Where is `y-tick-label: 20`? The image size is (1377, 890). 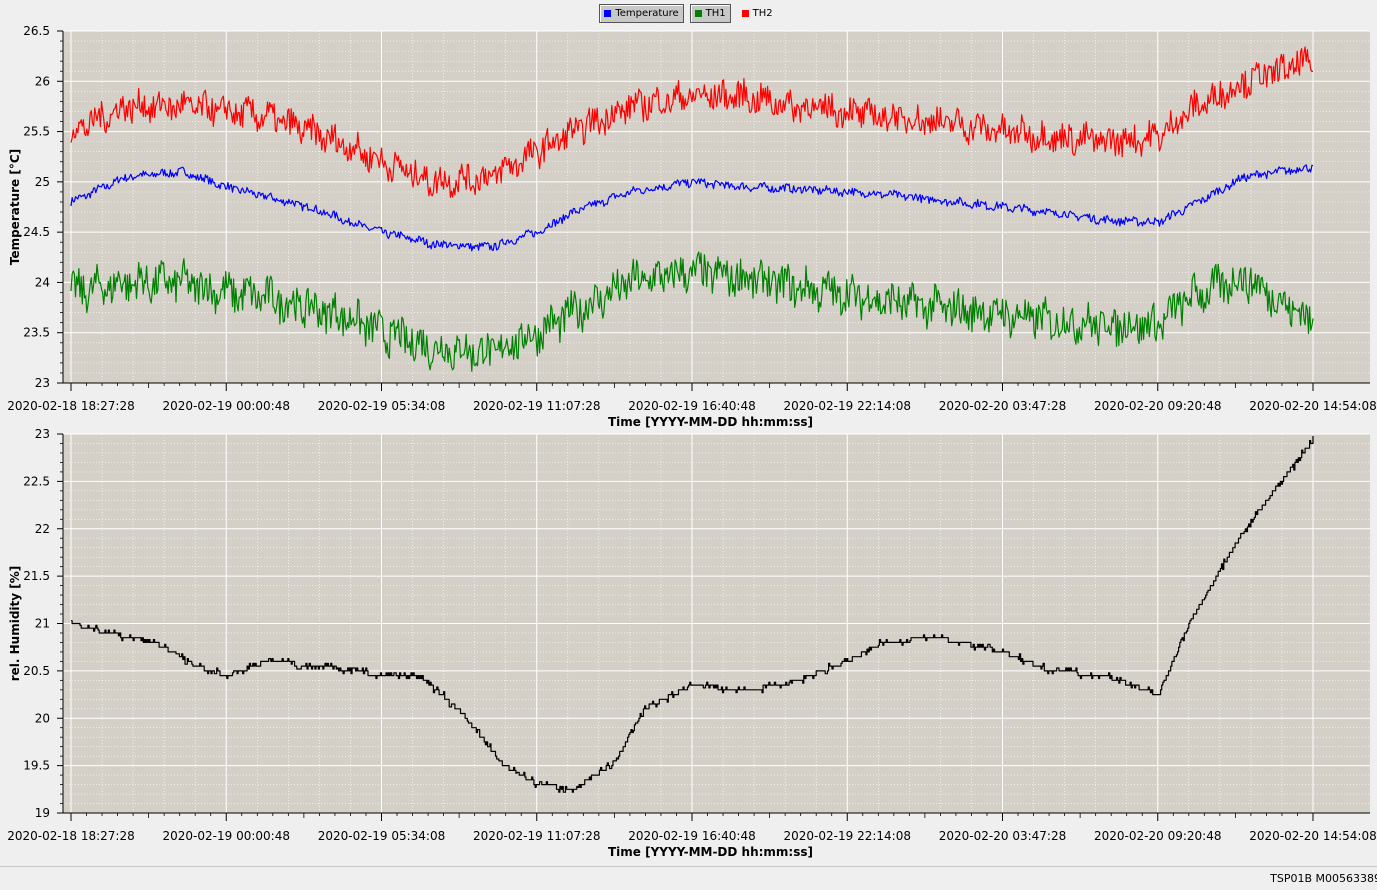
y-tick-label: 20 is located at coordinates (42, 718).